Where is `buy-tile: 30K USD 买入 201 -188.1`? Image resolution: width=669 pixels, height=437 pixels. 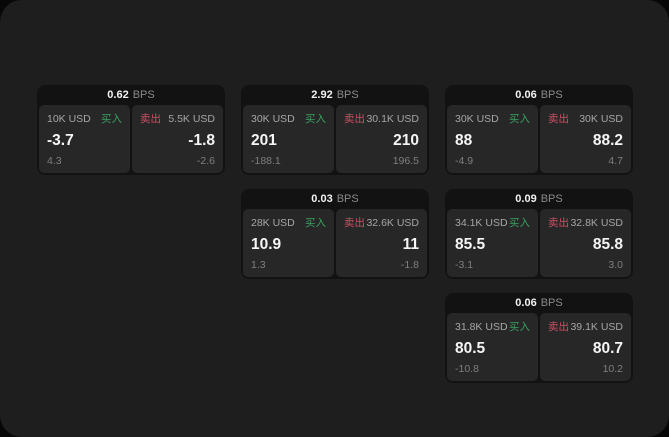
buy-tile: 30K USD 买入 201 -188.1 is located at coordinates (288, 139).